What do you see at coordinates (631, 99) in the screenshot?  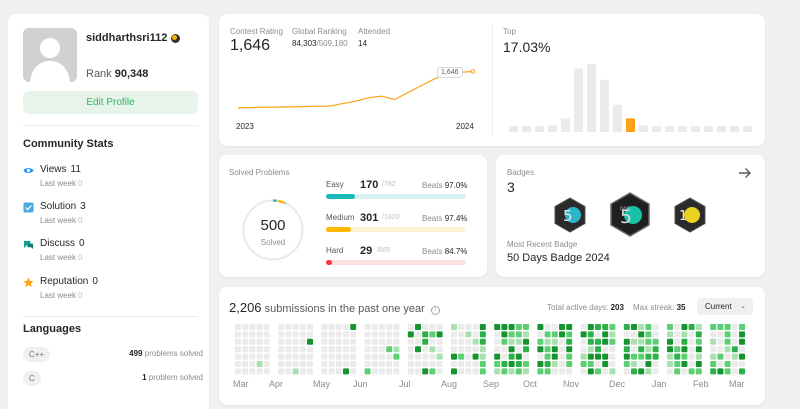 I see `ranking-histogram` at bounding box center [631, 99].